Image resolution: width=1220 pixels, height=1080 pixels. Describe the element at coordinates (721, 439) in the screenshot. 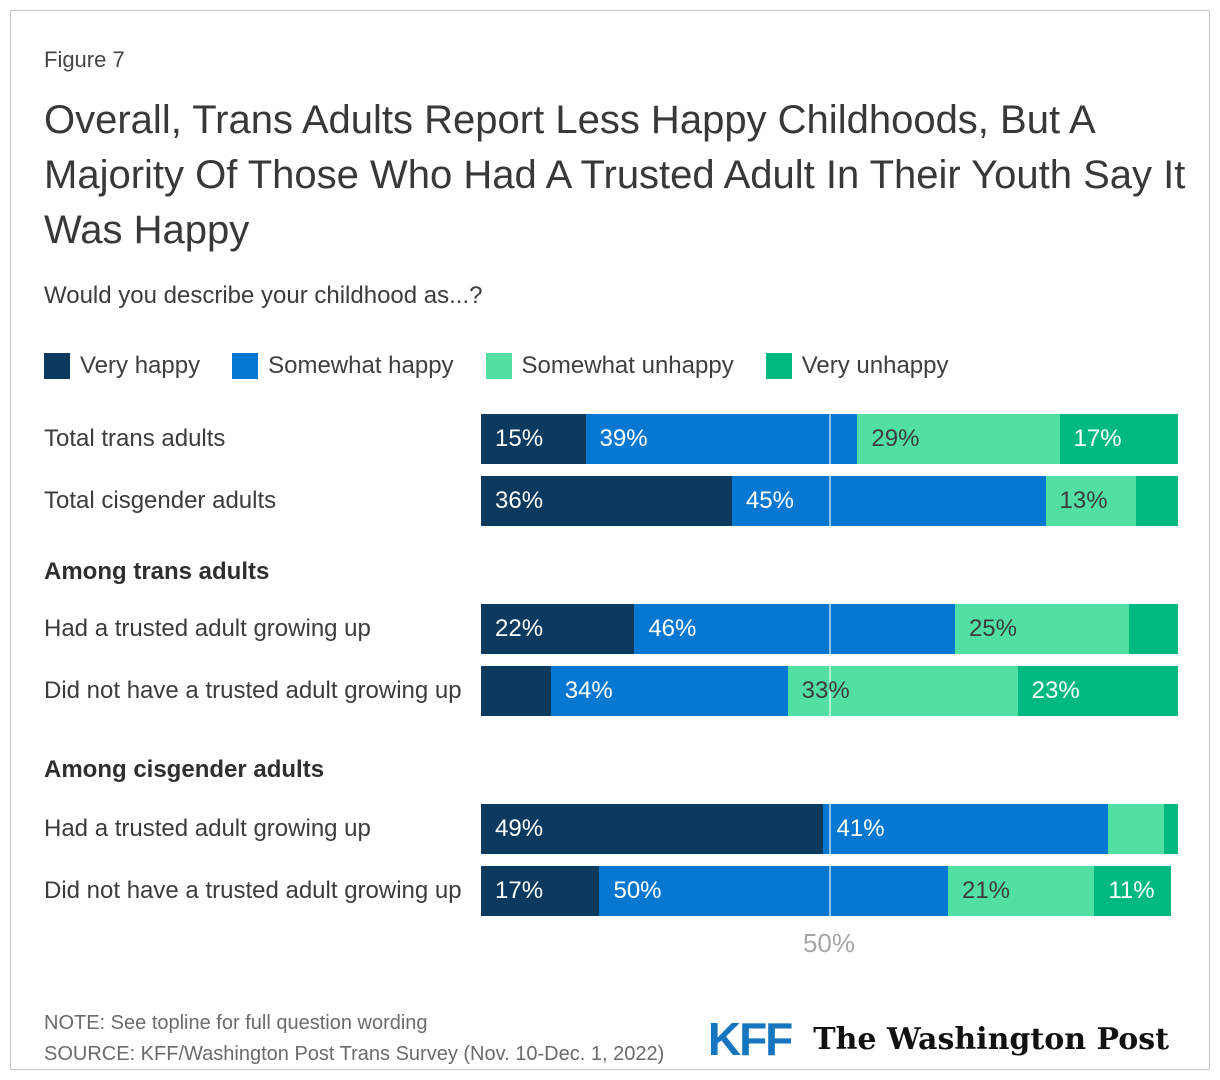

I see `bar-segment: 39%` at that location.